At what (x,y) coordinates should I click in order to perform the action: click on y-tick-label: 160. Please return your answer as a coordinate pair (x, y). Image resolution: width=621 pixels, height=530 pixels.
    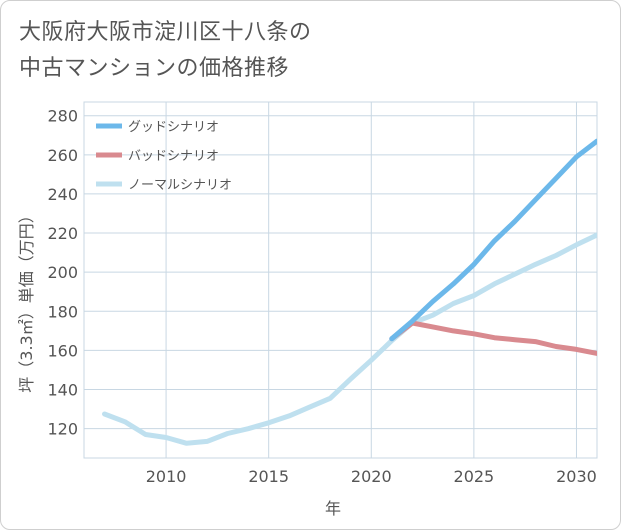
    Looking at the image, I should click on (62, 350).